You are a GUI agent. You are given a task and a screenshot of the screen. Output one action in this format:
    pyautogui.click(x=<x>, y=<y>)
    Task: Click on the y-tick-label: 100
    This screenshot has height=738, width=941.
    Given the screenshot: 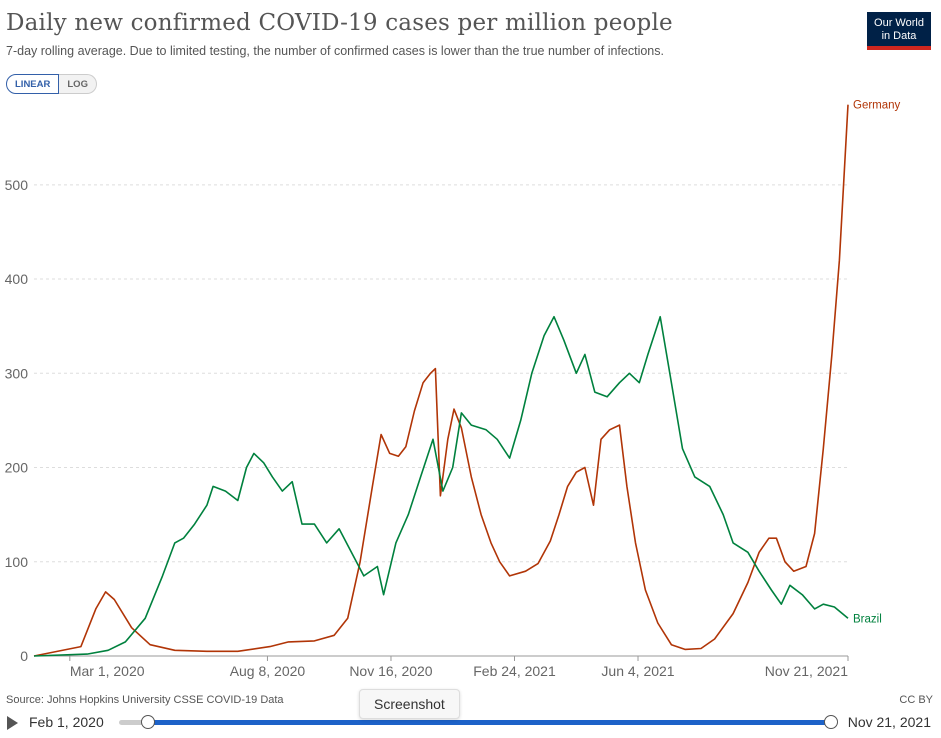 What is the action you would take?
    pyautogui.click(x=17, y=562)
    